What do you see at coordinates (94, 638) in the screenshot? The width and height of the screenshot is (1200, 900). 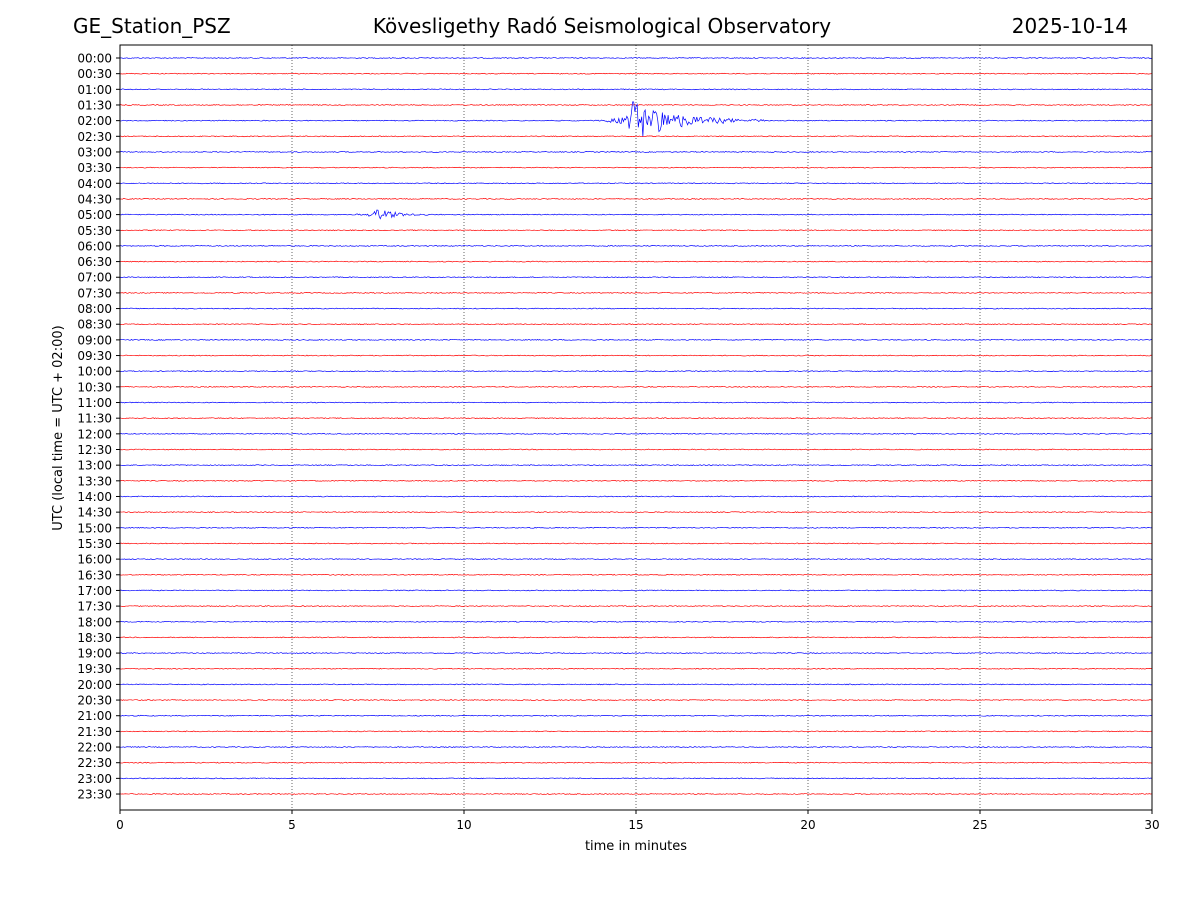 I see `y-tick-label-1830: 18:30` at bounding box center [94, 638].